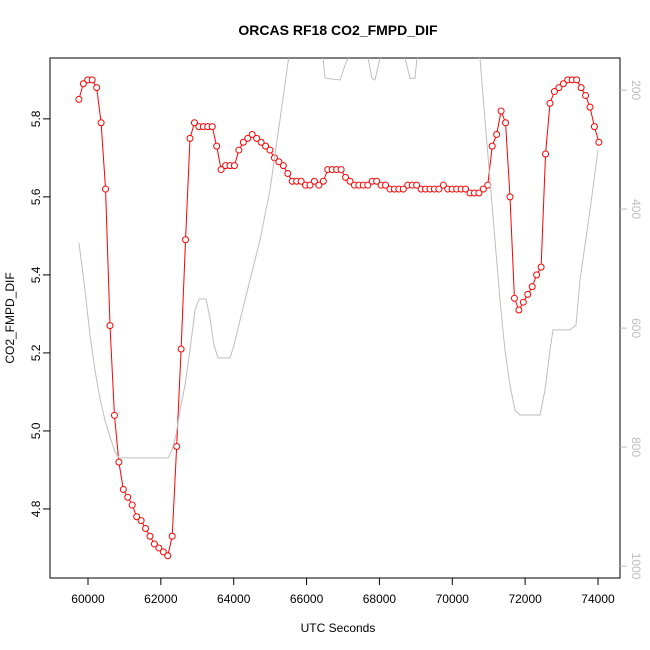 This screenshot has width=650, height=650. I want to click on x-tick-label: 60000, so click(88, 599).